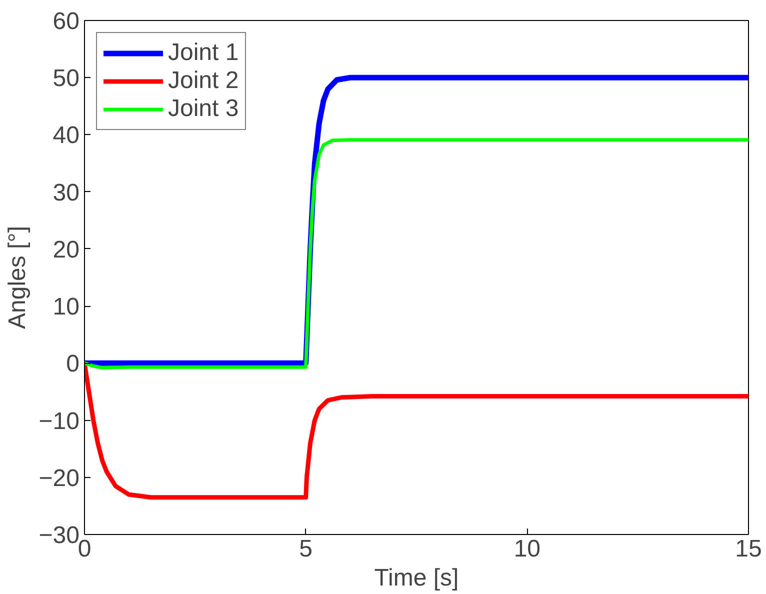 Image resolution: width=766 pixels, height=594 pixels. Describe the element at coordinates (527, 549) in the screenshot. I see `x-tick-label: 10` at that location.